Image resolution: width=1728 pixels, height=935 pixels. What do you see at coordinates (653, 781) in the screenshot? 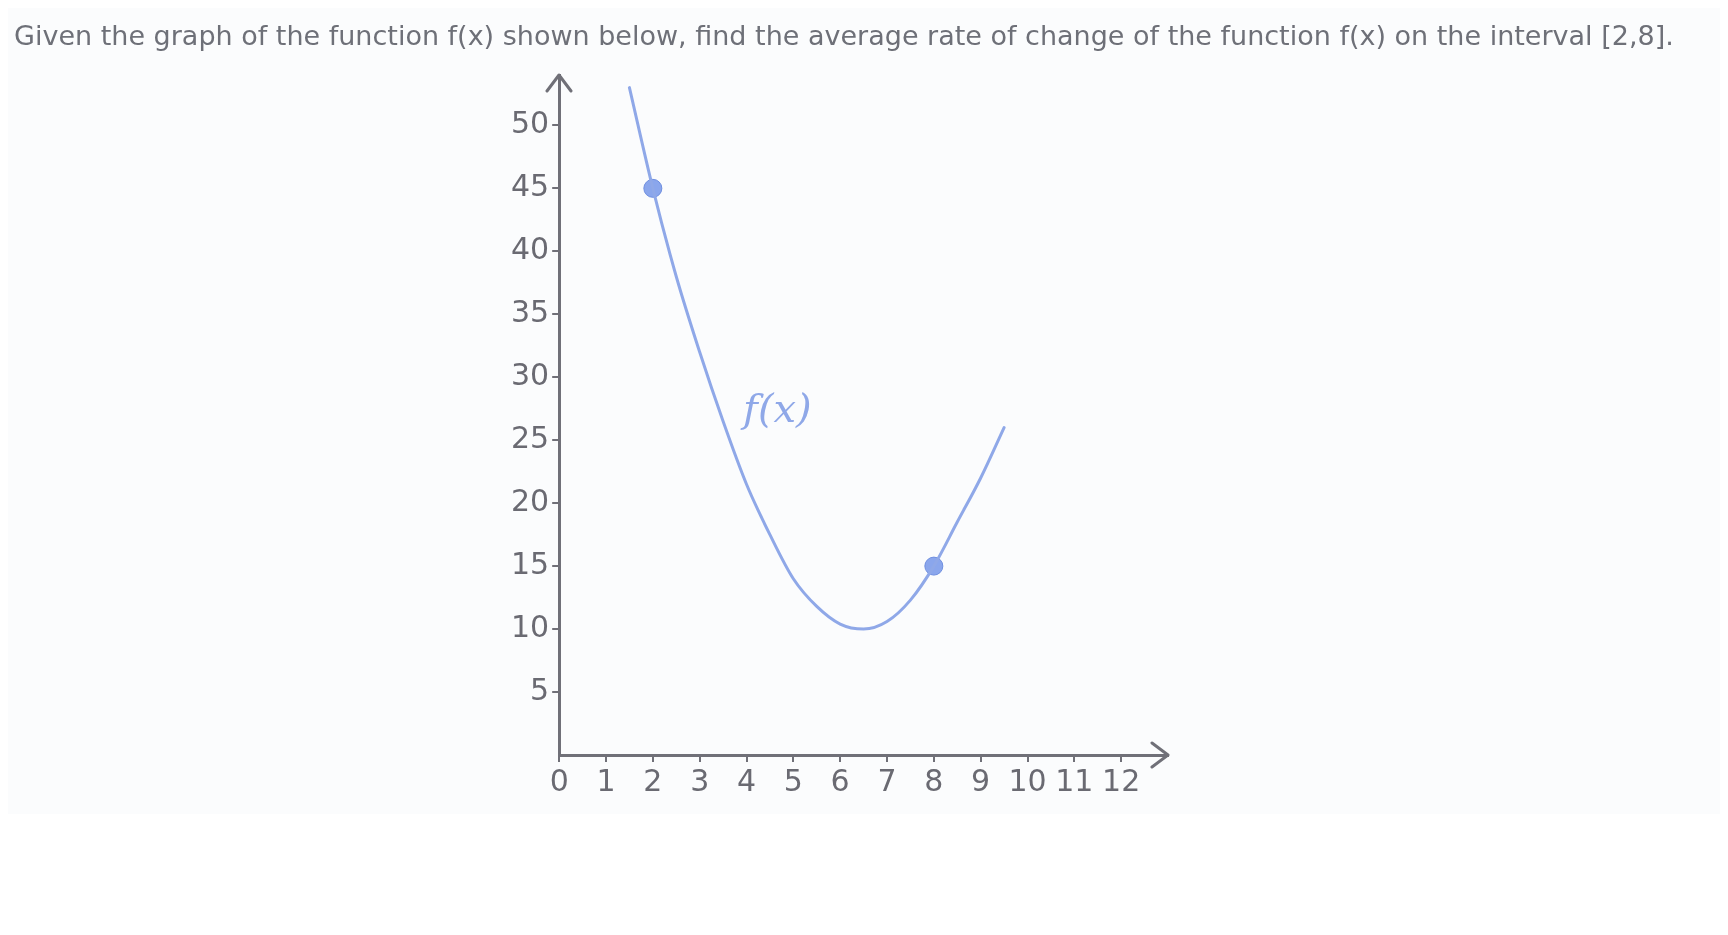
I see `x-tick-label: 2` at bounding box center [653, 781].